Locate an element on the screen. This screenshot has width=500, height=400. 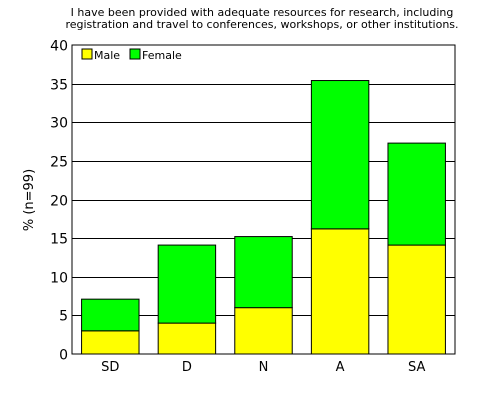
y-tick-label: 25 is located at coordinates (59, 163).